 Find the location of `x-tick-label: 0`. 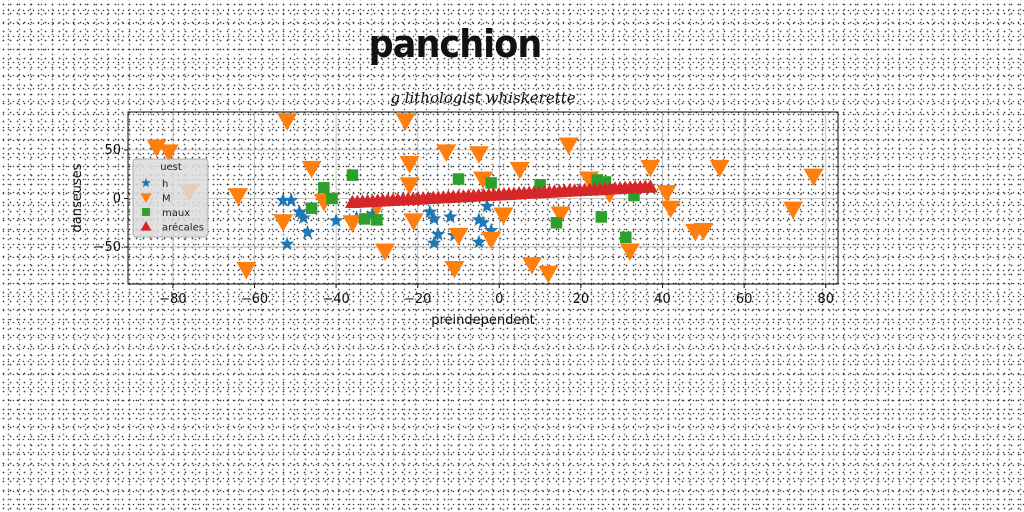

x-tick-label: 0 is located at coordinates (499, 299).